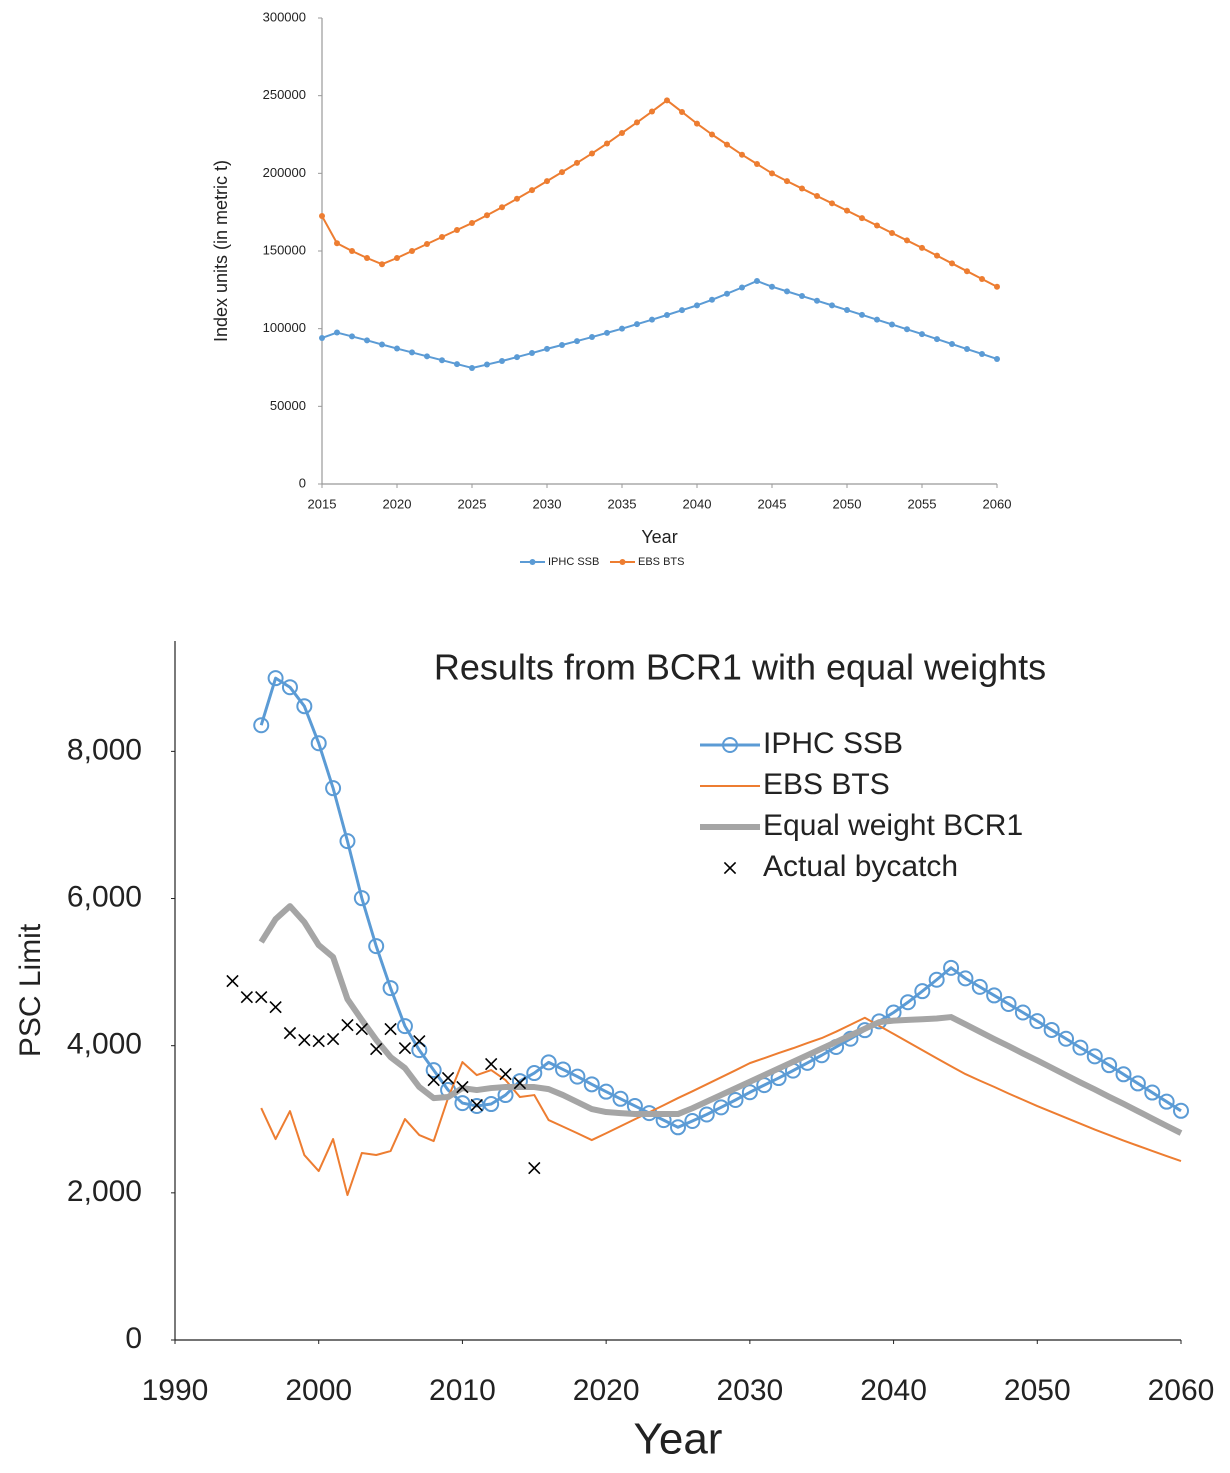 This screenshot has height=1473, width=1230. I want to click on x-tick-label: 2060, so click(1181, 1390).